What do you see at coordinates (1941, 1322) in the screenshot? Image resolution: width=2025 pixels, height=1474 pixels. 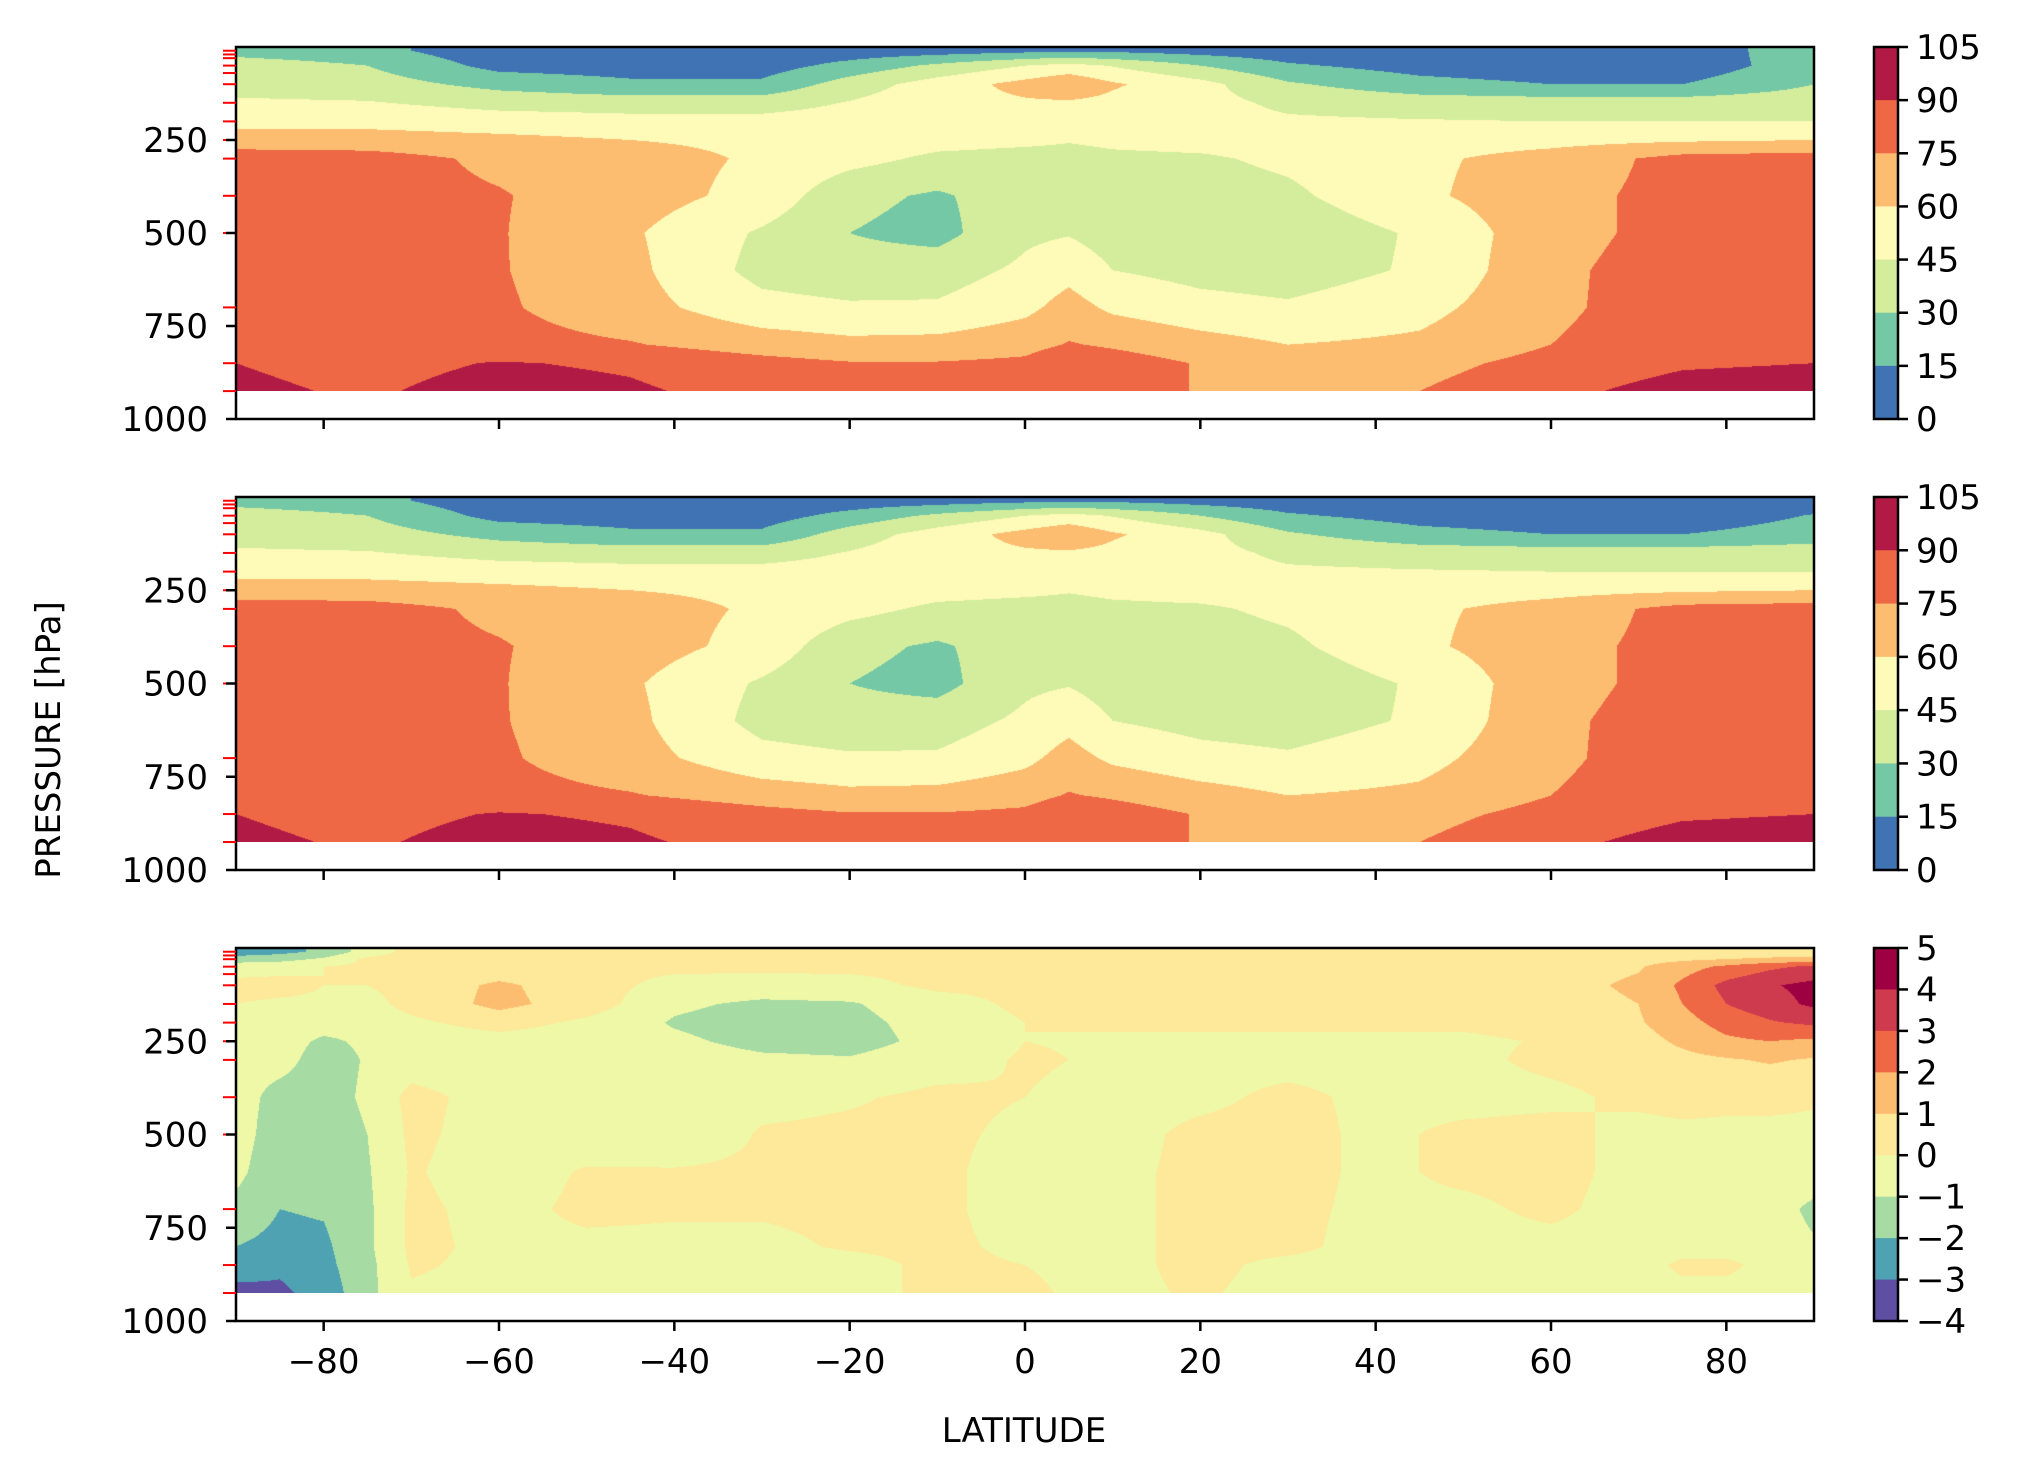 I see `colorbar-tick-label: −4` at bounding box center [1941, 1322].